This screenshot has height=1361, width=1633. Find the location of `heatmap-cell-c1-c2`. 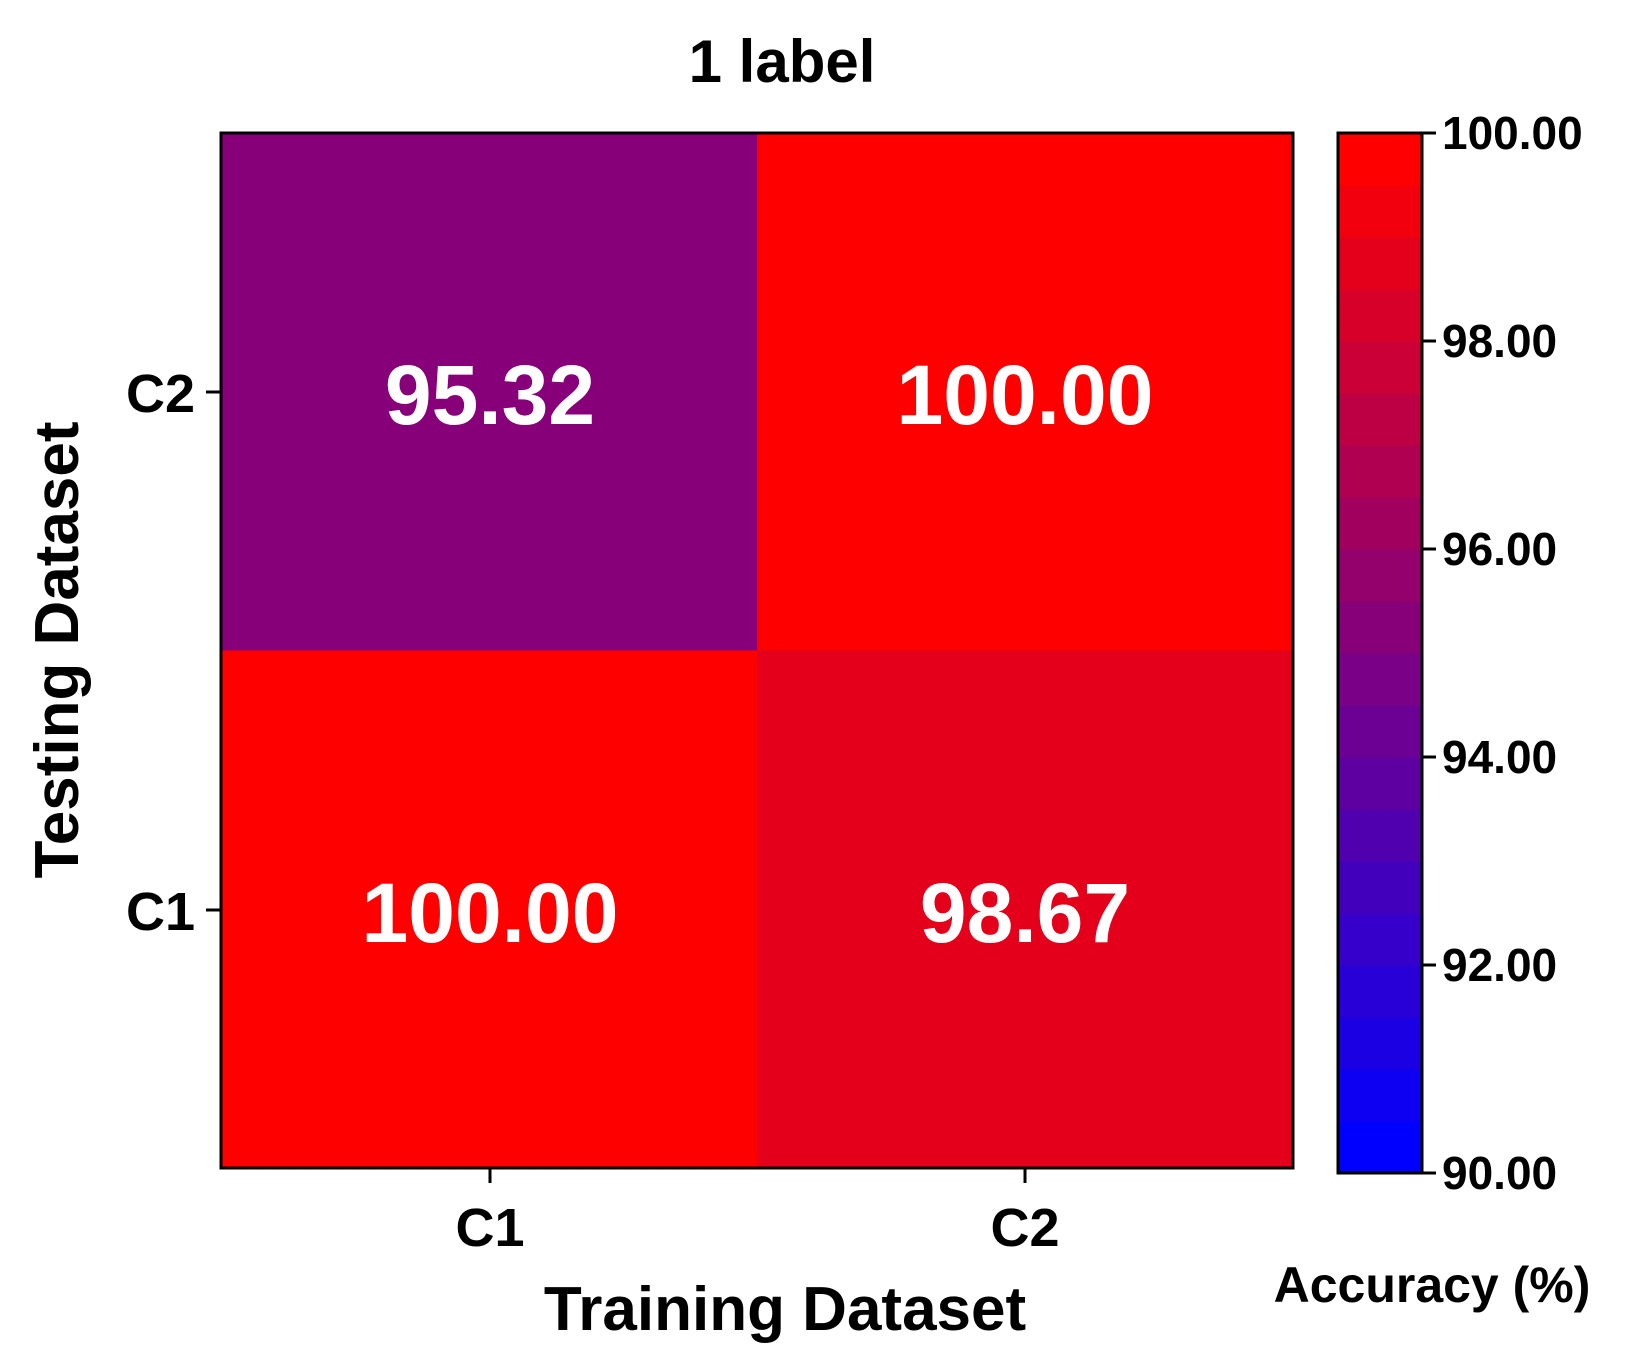

heatmap-cell-c1-c2 is located at coordinates (1025, 909).